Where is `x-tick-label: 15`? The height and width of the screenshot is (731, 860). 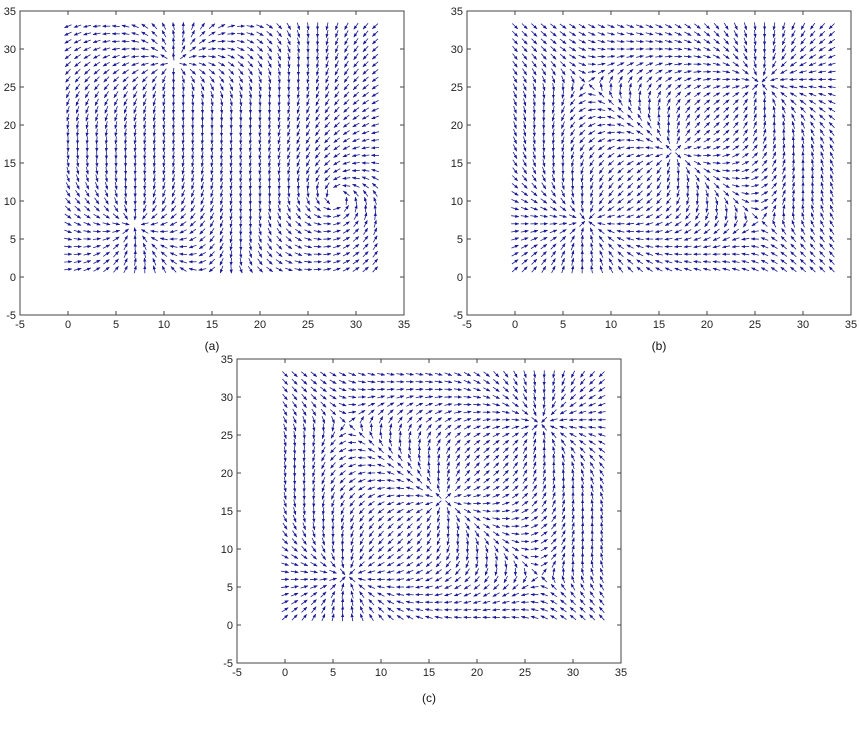
x-tick-label: 15 is located at coordinates (429, 673).